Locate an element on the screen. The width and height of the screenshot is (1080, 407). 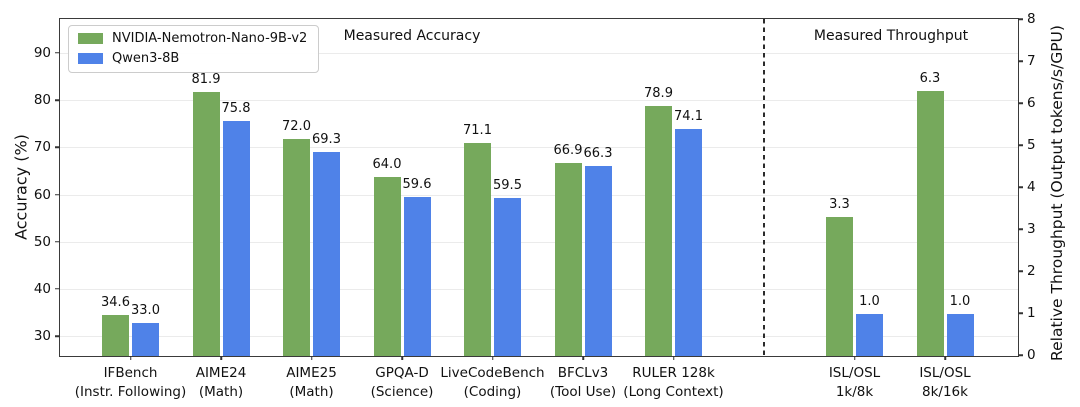
x-tick-label-line: (Math) is located at coordinates (221, 391).